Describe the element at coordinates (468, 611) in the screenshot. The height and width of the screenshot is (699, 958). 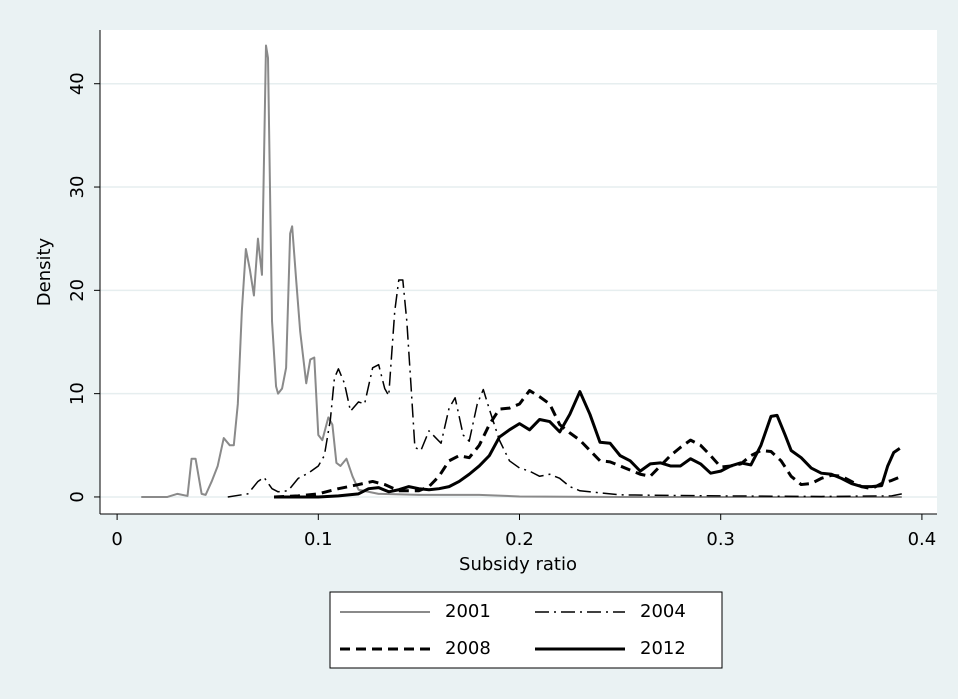
I see `legend-label: 2001` at that location.